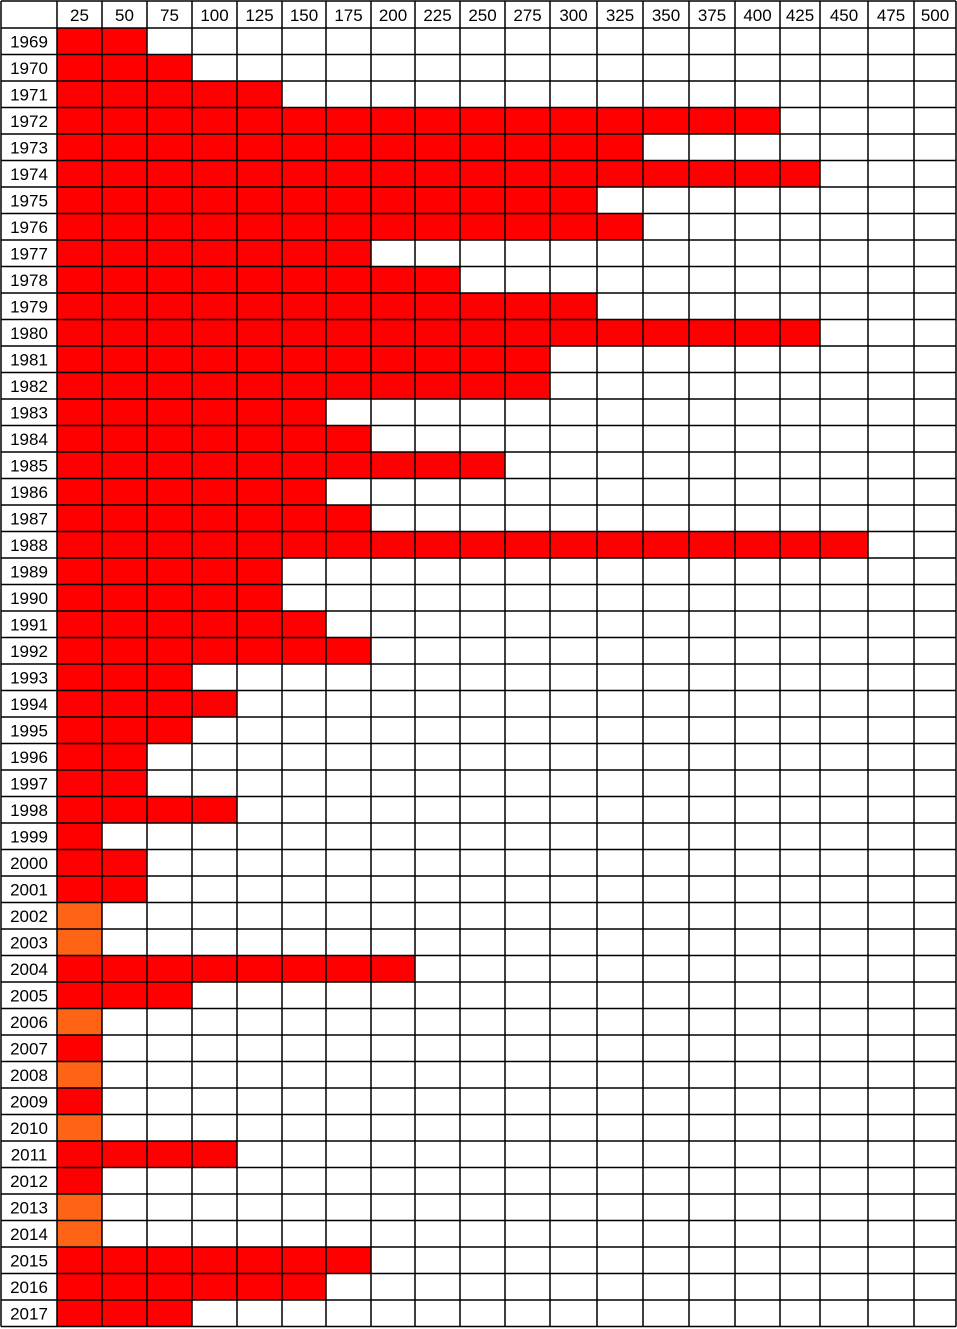 The height and width of the screenshot is (1329, 957). What do you see at coordinates (393, 15) in the screenshot?
I see `column-header-label: 200` at bounding box center [393, 15].